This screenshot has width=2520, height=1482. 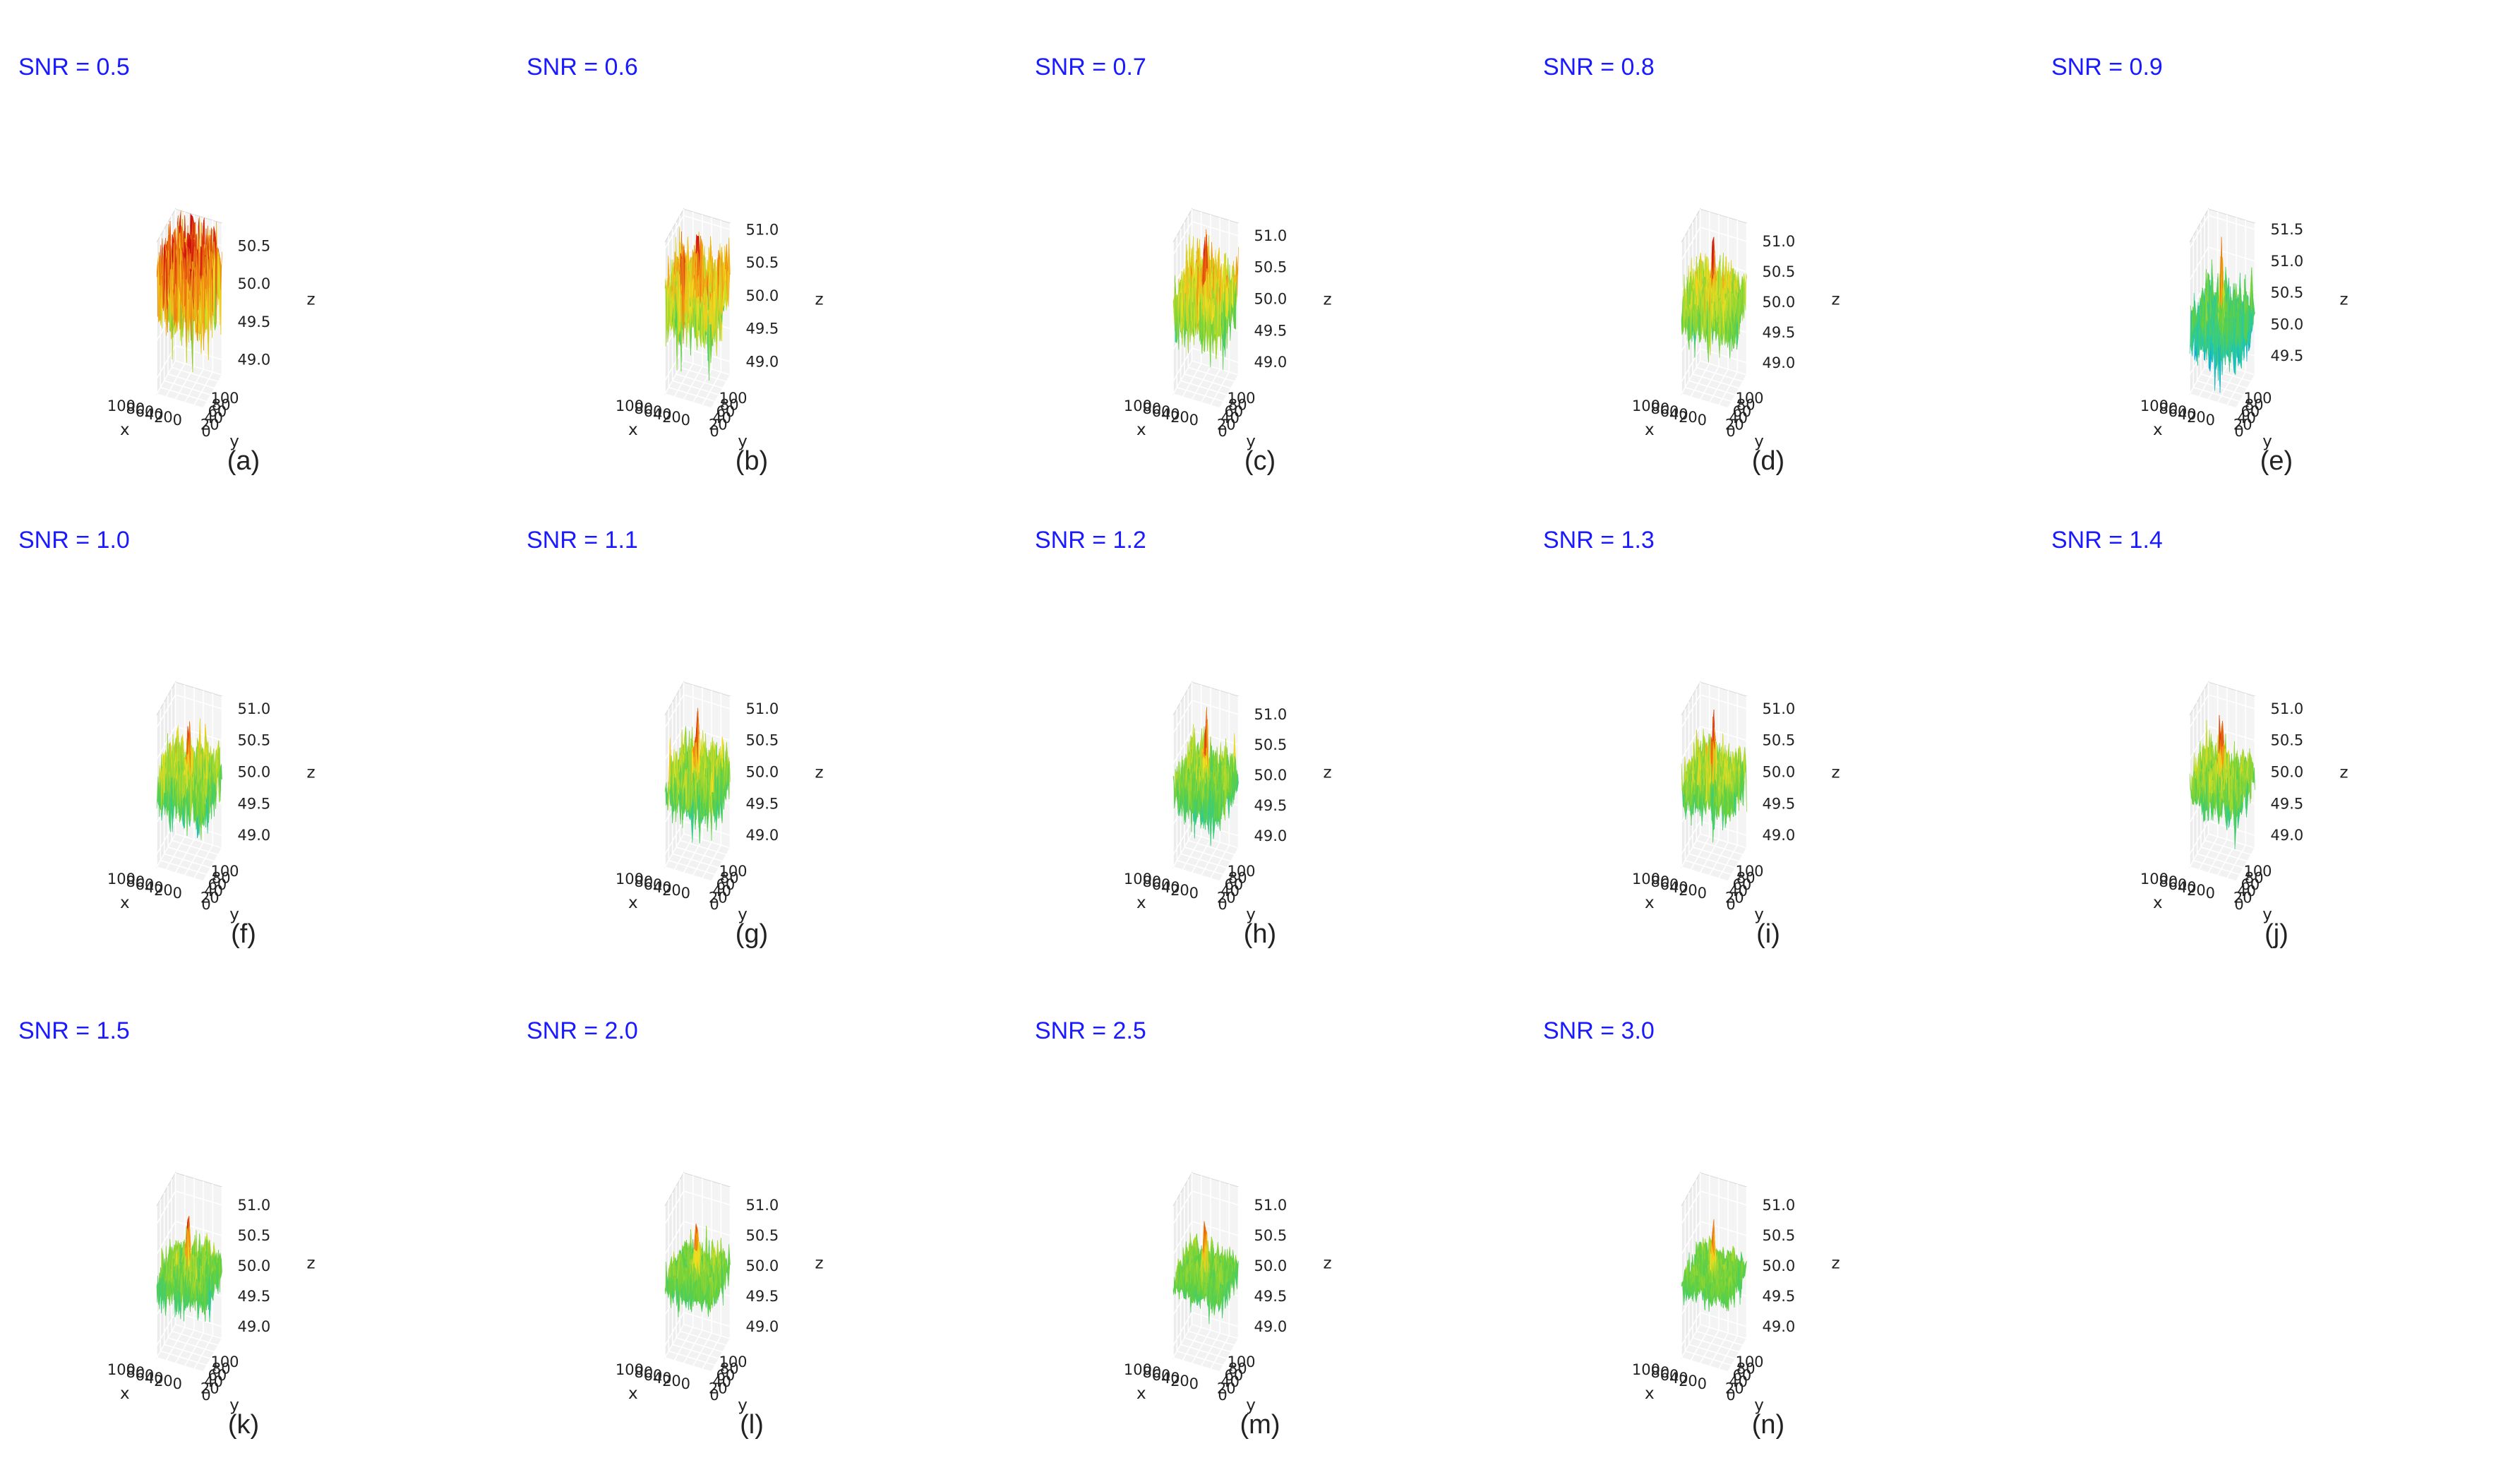 What do you see at coordinates (1260, 934) in the screenshot?
I see `panel-label: (h)` at bounding box center [1260, 934].